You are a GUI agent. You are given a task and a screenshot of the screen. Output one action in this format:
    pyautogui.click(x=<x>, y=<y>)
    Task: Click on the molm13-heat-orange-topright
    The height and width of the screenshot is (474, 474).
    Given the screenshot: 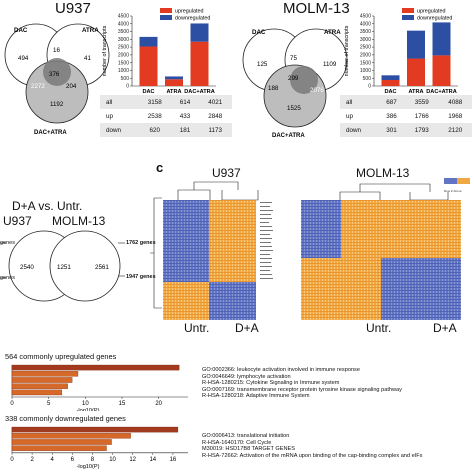 What is the action you would take?
    pyautogui.click(x=421, y=229)
    